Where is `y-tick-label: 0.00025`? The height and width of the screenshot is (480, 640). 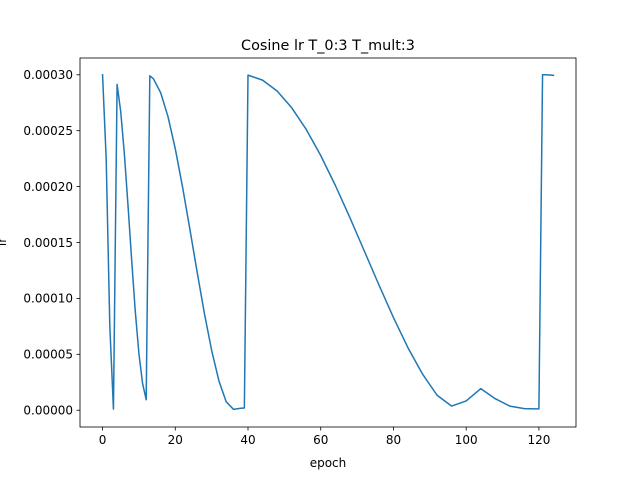
y-tick-label: 0.00025 is located at coordinates (48, 131).